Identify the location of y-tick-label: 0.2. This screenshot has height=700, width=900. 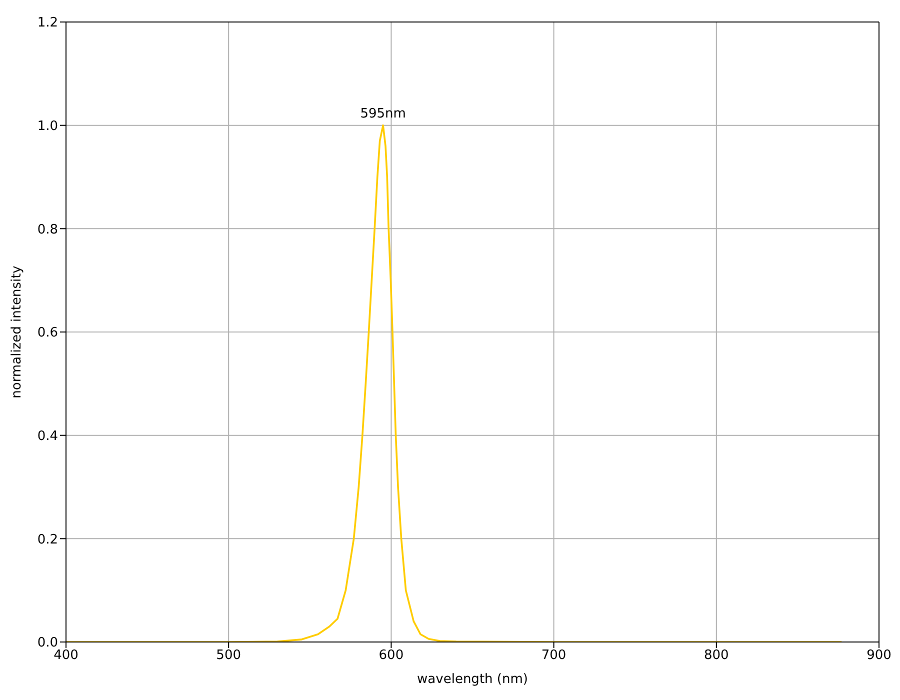
(47, 540).